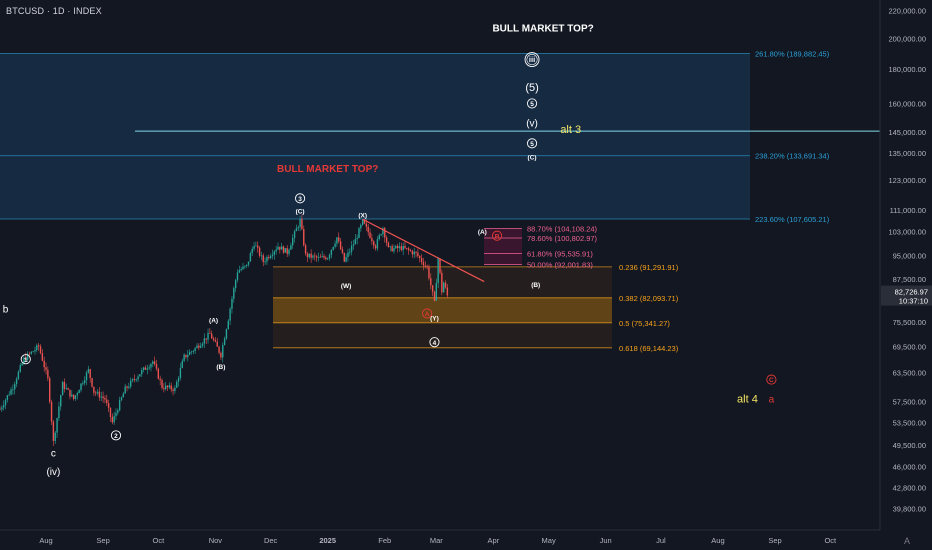  Describe the element at coordinates (532, 59) in the screenshot. I see `wave-label: iii` at that location.